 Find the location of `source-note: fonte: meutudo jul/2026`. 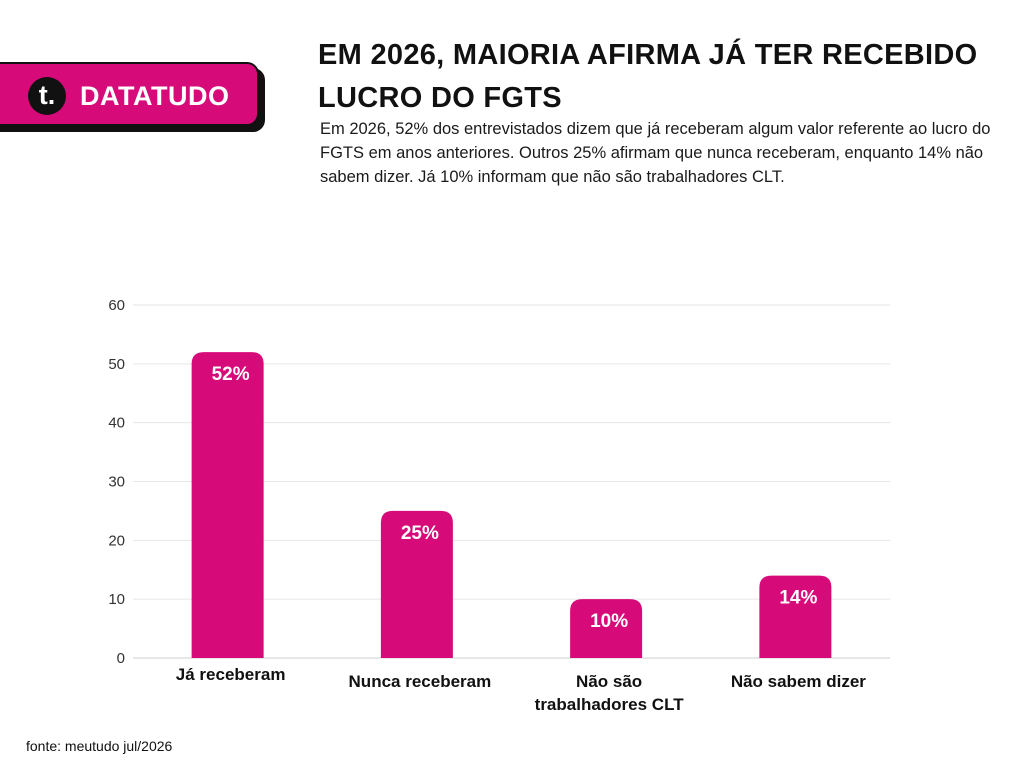

source-note: fonte: meutudo jul/2026 is located at coordinates (99, 746).